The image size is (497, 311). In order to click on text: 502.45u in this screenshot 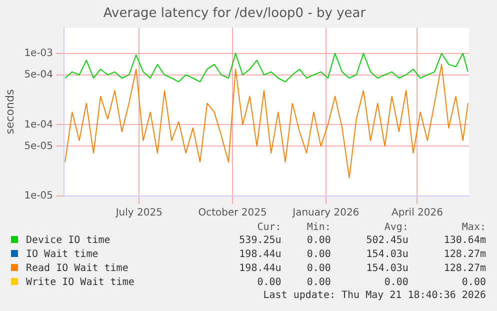, I will do `click(386, 241)`.